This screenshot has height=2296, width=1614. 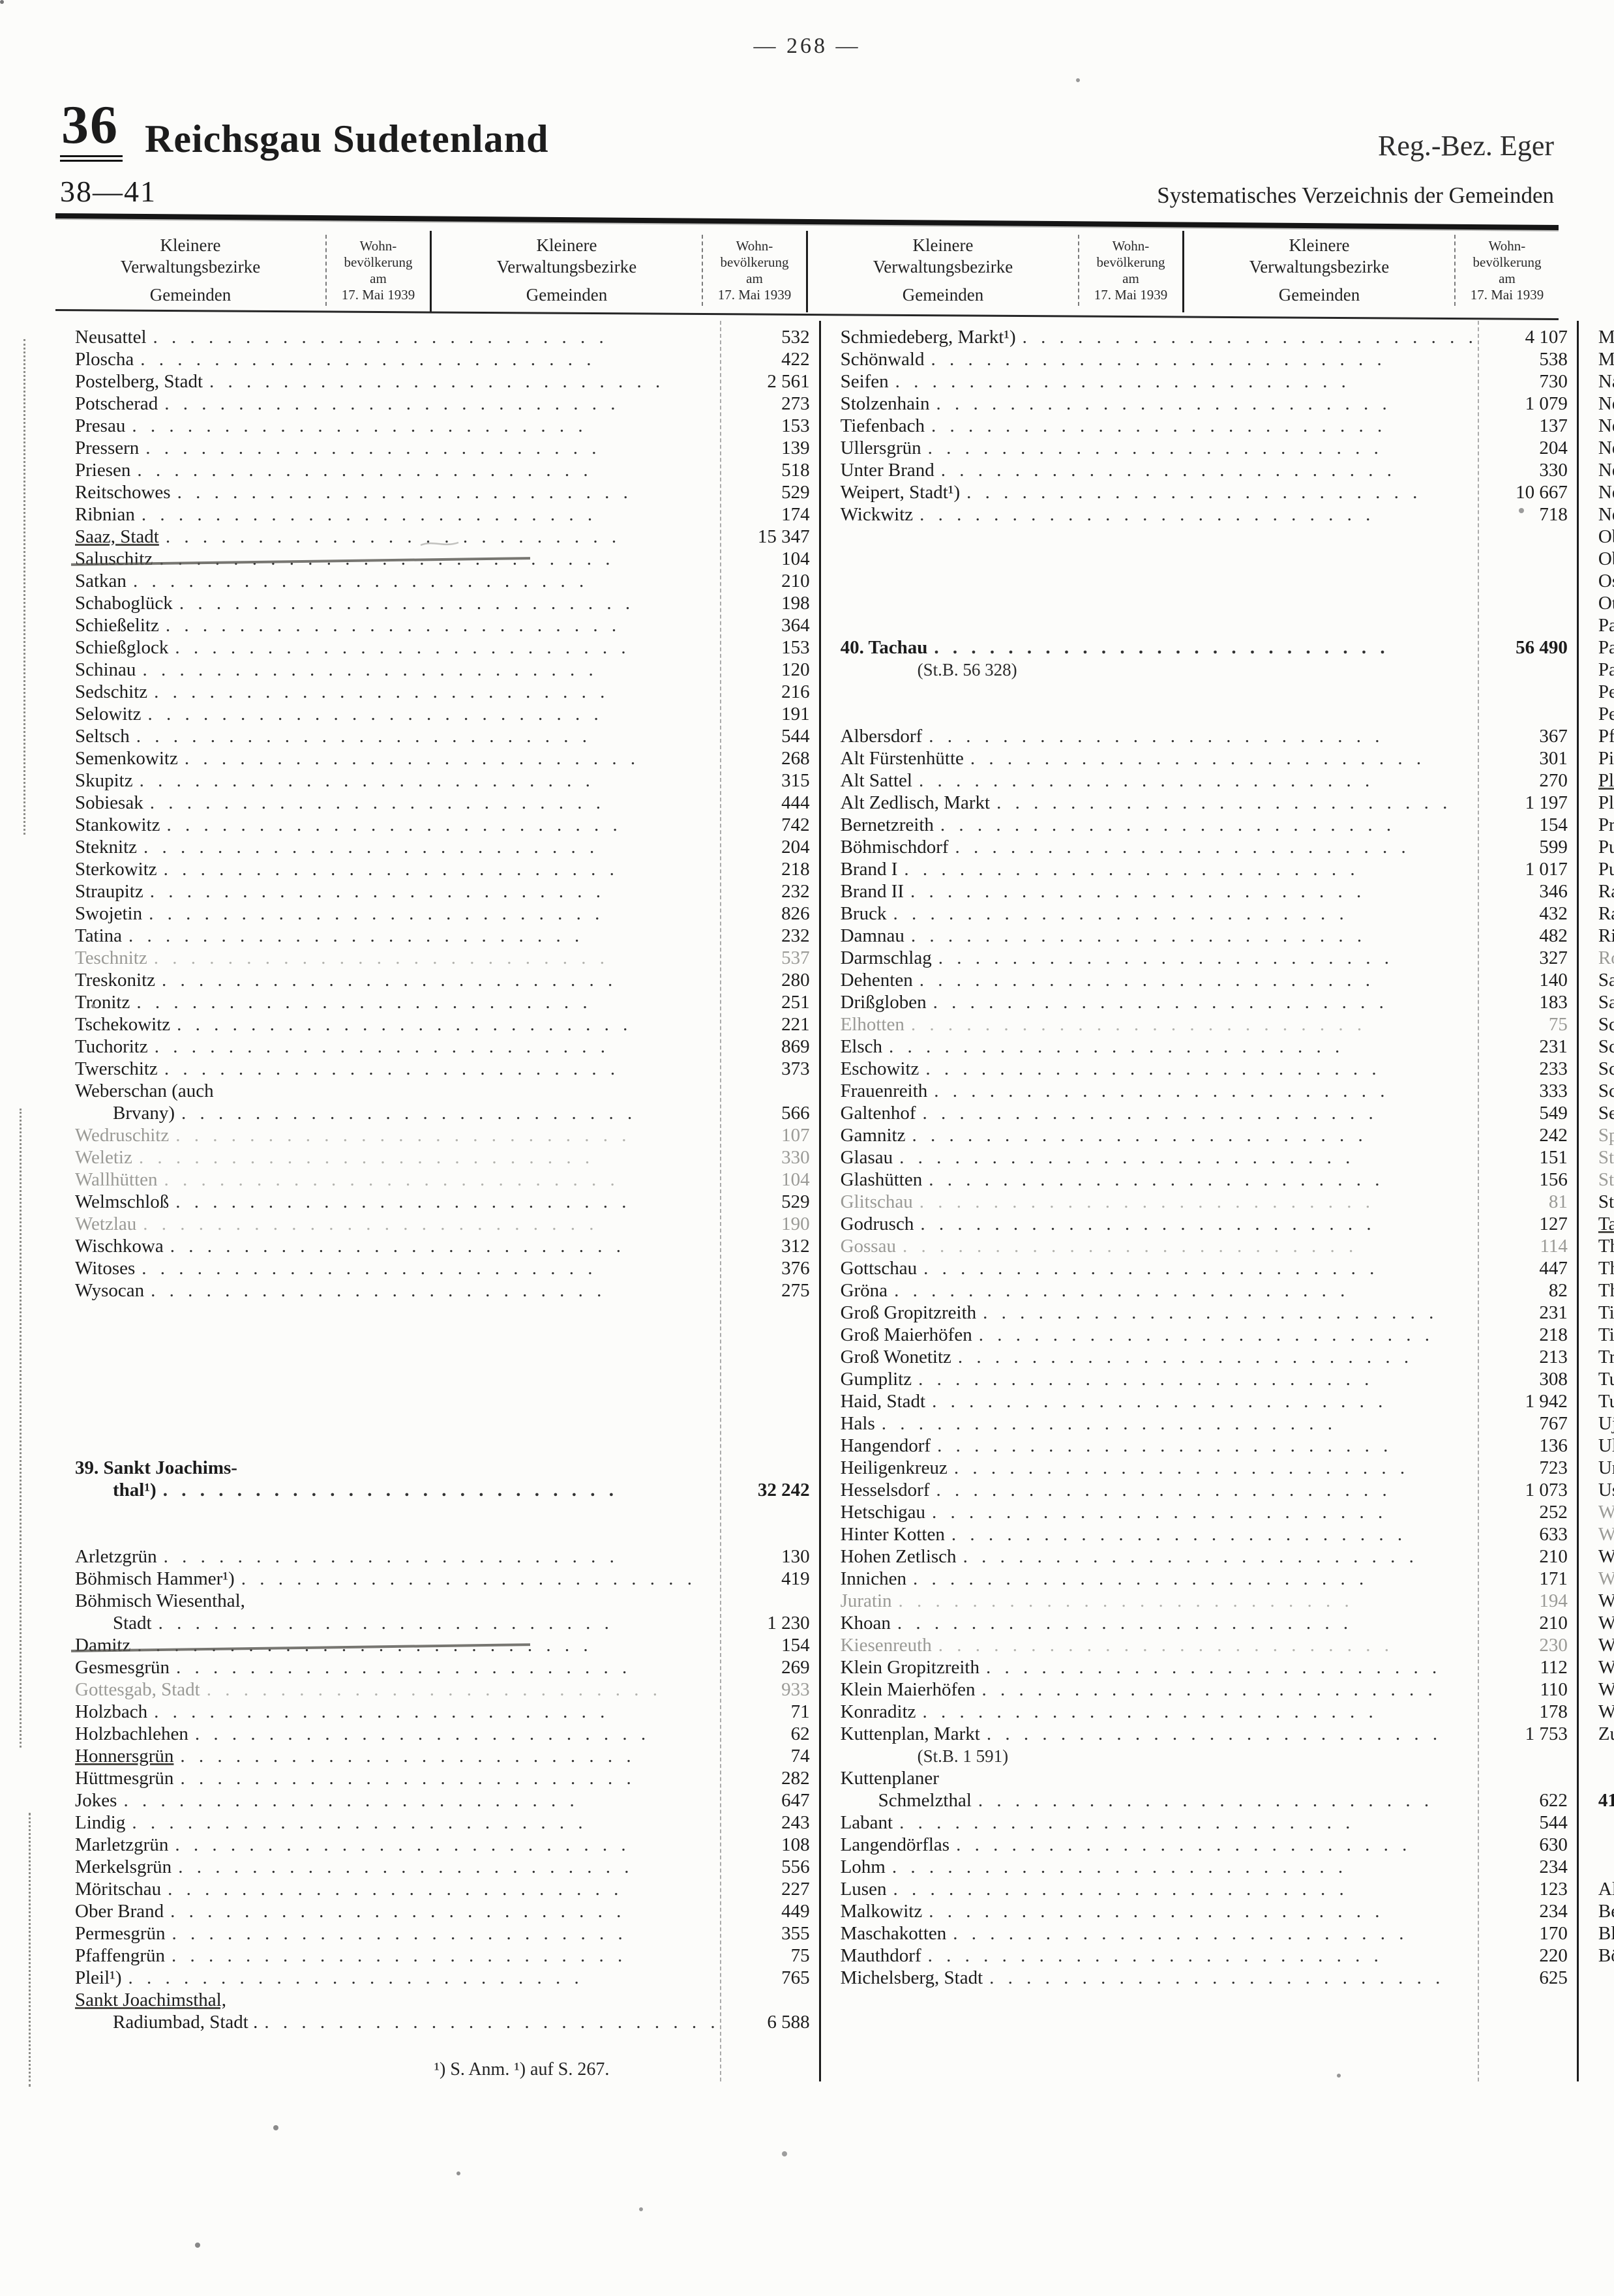 I want to click on header-am: am, so click(x=754, y=278).